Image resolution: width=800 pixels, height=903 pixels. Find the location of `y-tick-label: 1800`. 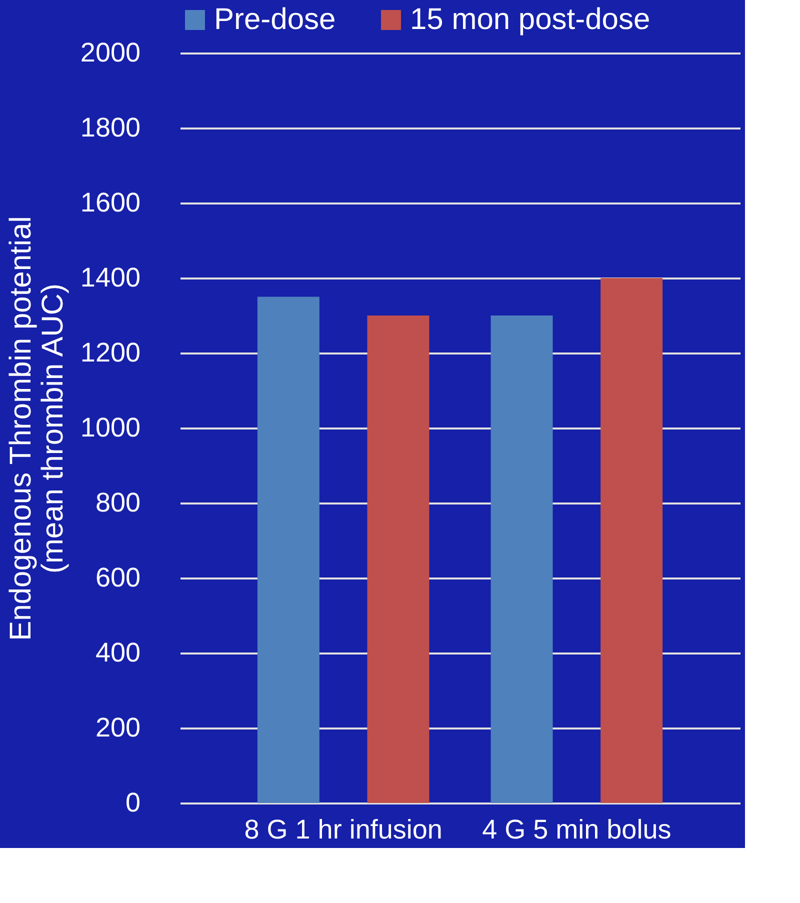

y-tick-label: 1800 is located at coordinates (110, 127).